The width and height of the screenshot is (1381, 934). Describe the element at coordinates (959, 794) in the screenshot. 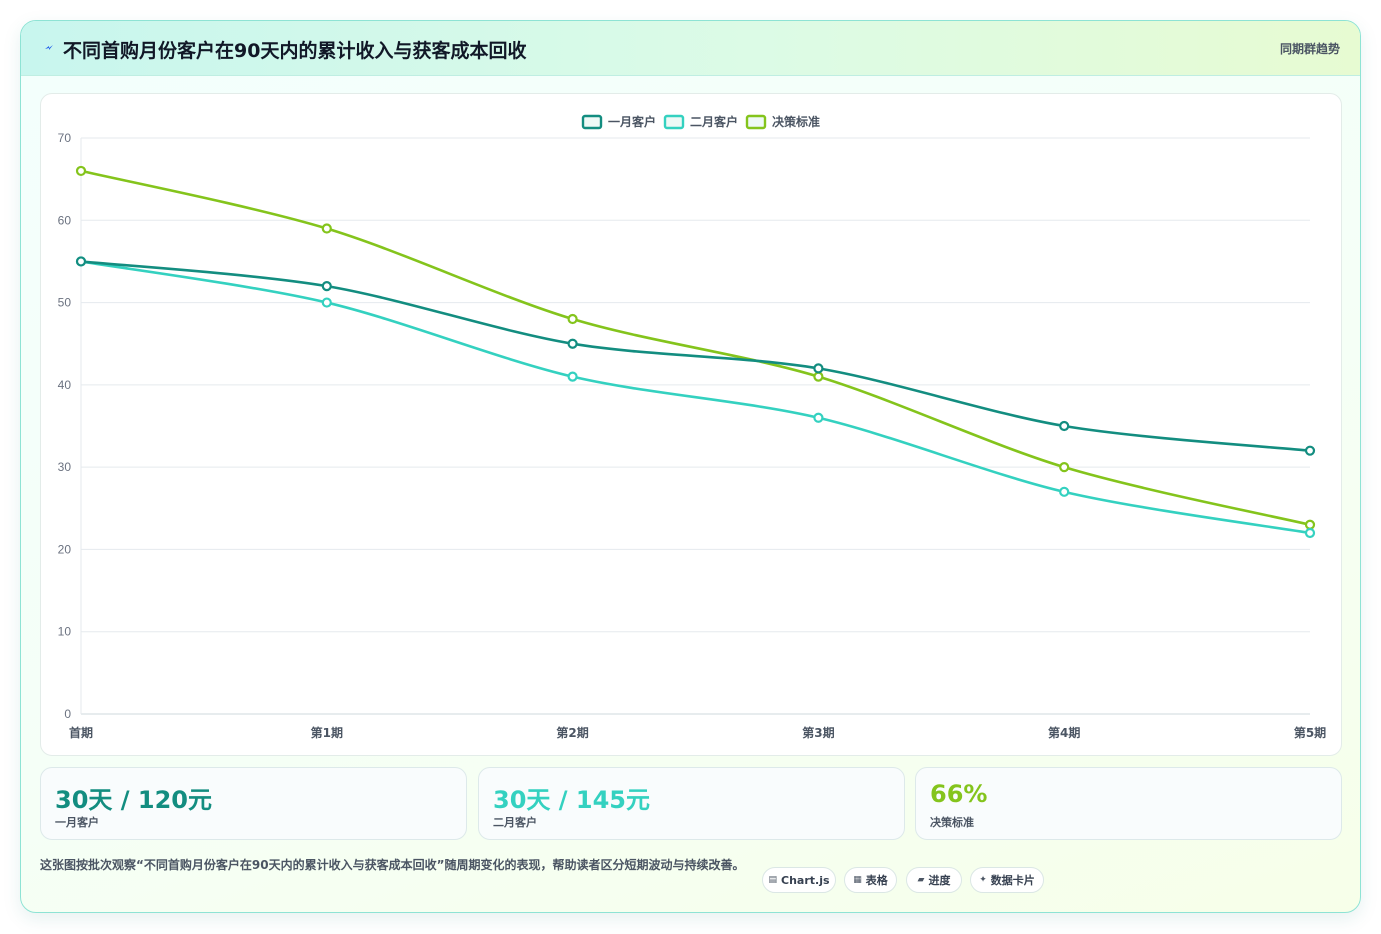

I see `kpi-value: 66%` at that location.